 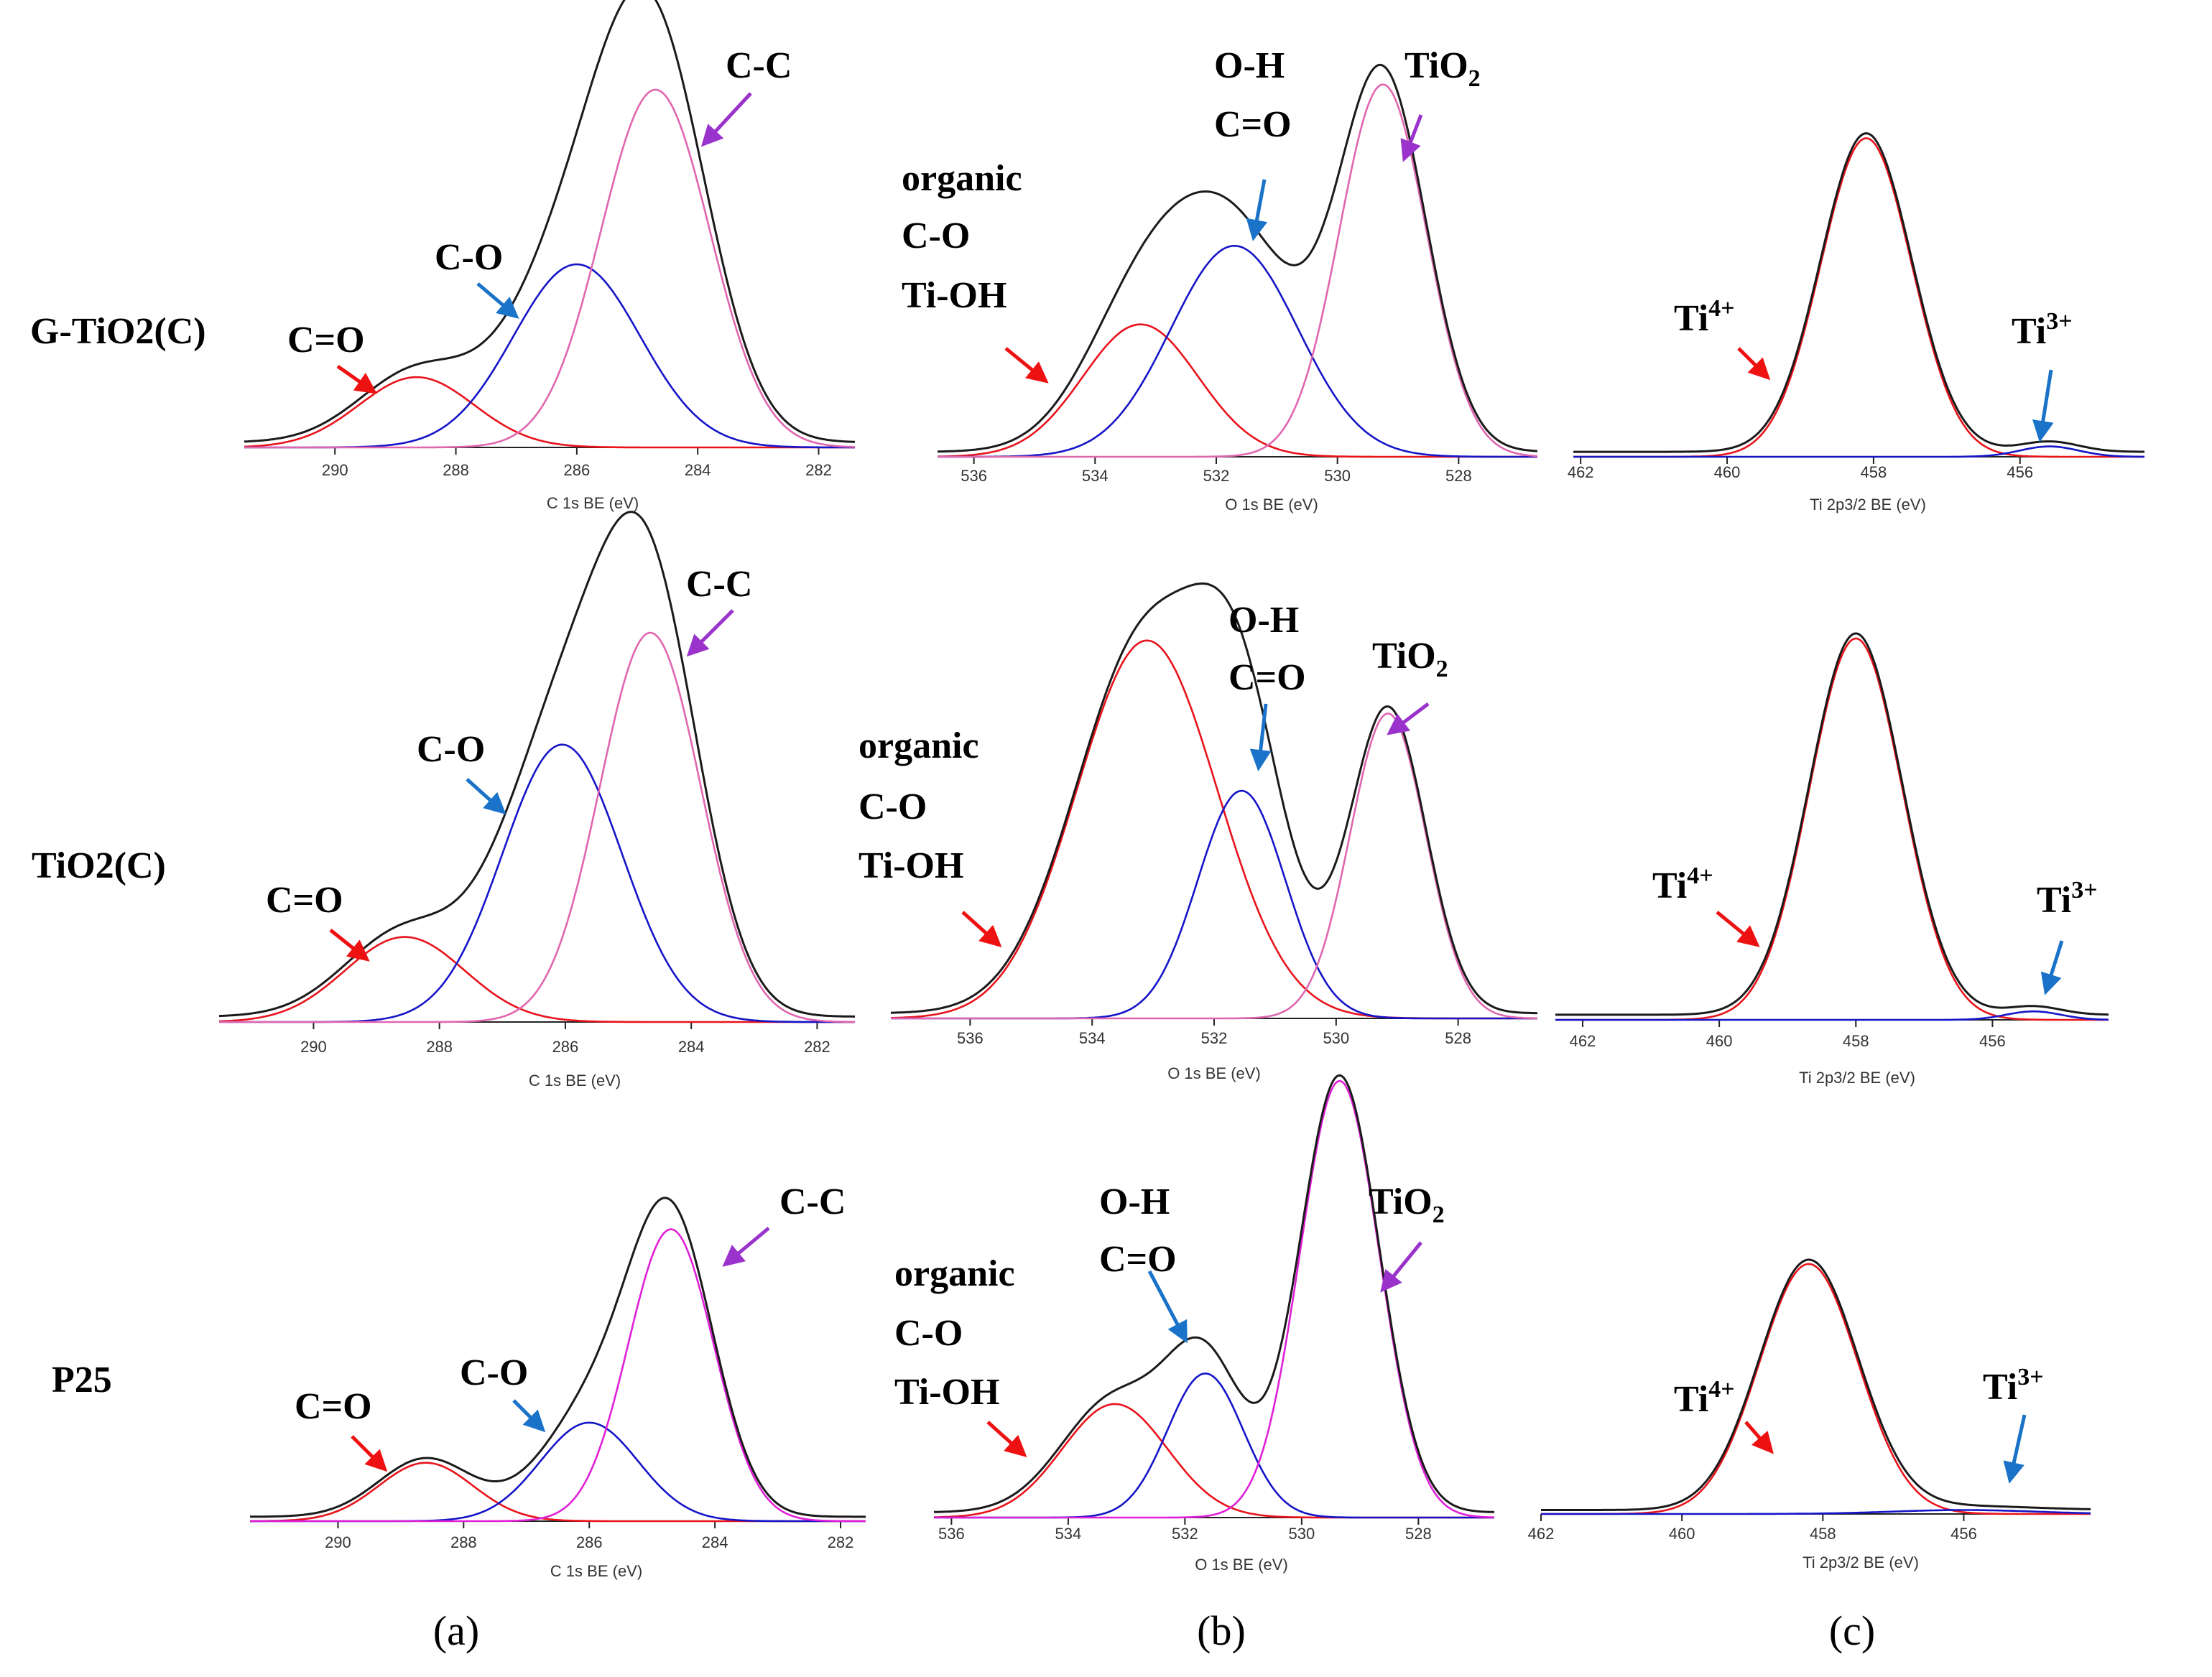 What do you see at coordinates (1856, 323) in the screenshot?
I see `chart-c1: 462 460 458 456 Ti 2p3/2 BE (eV) Ti4+ Ti3+` at bounding box center [1856, 323].